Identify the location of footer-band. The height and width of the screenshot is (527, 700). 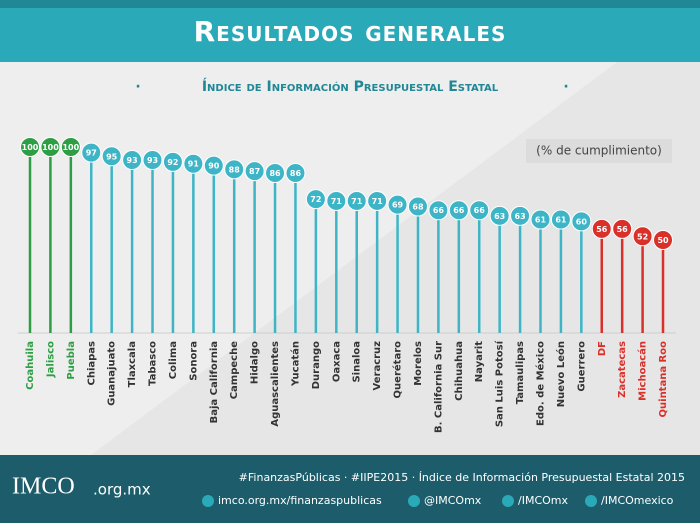
(350, 489).